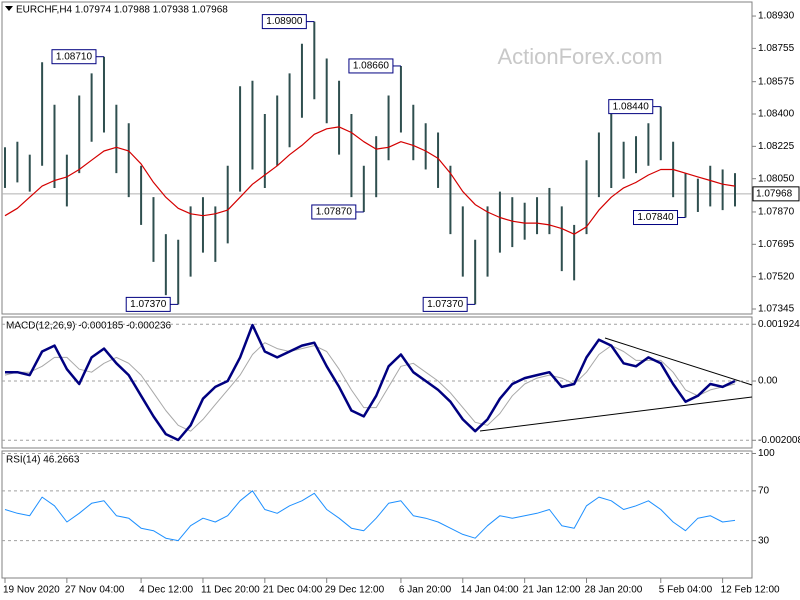 The width and height of the screenshot is (800, 600). I want to click on y-tick-label: 1.07695, so click(776, 244).